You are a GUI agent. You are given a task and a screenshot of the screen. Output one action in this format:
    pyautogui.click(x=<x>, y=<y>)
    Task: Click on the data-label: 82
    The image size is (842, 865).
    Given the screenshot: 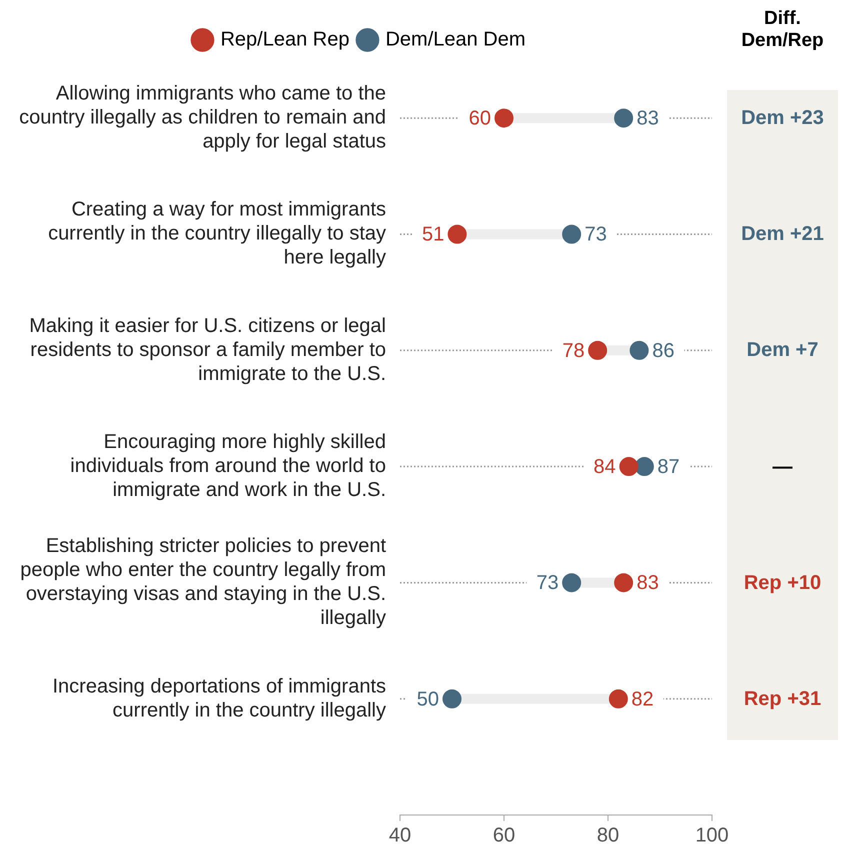 What is the action you would take?
    pyautogui.click(x=642, y=699)
    